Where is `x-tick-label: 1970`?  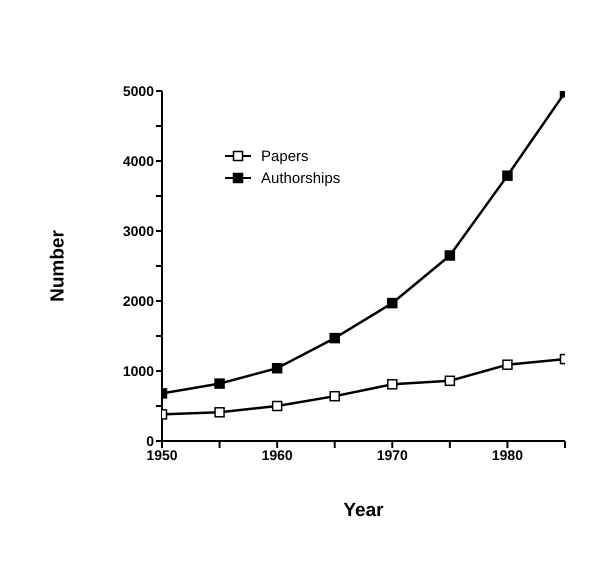 x-tick-label: 1970 is located at coordinates (392, 454).